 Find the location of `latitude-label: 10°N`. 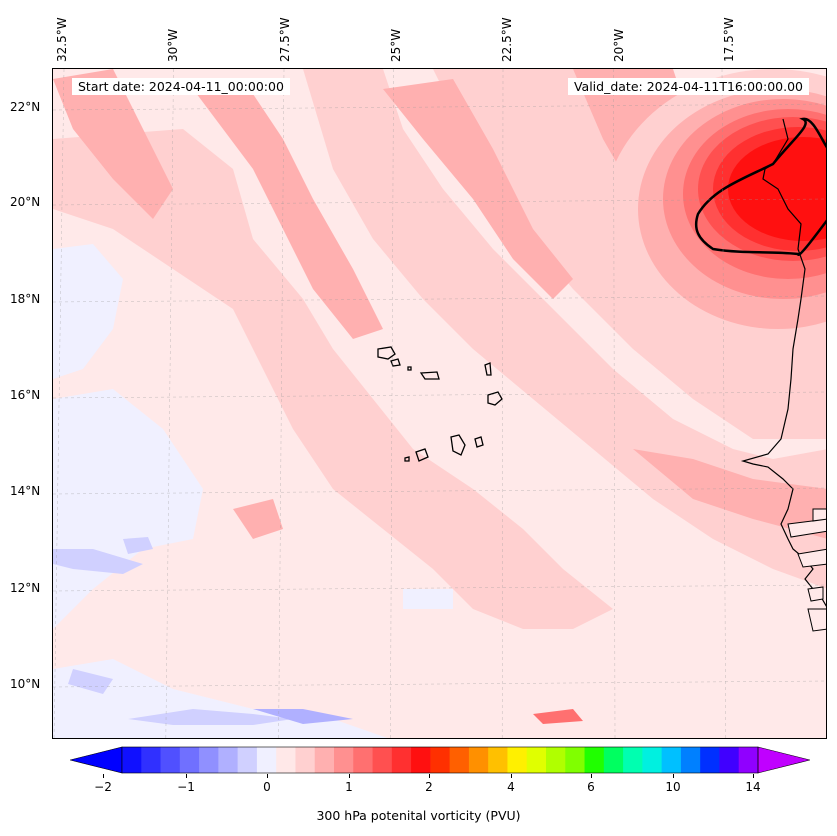

latitude-label: 10°N is located at coordinates (25, 684).